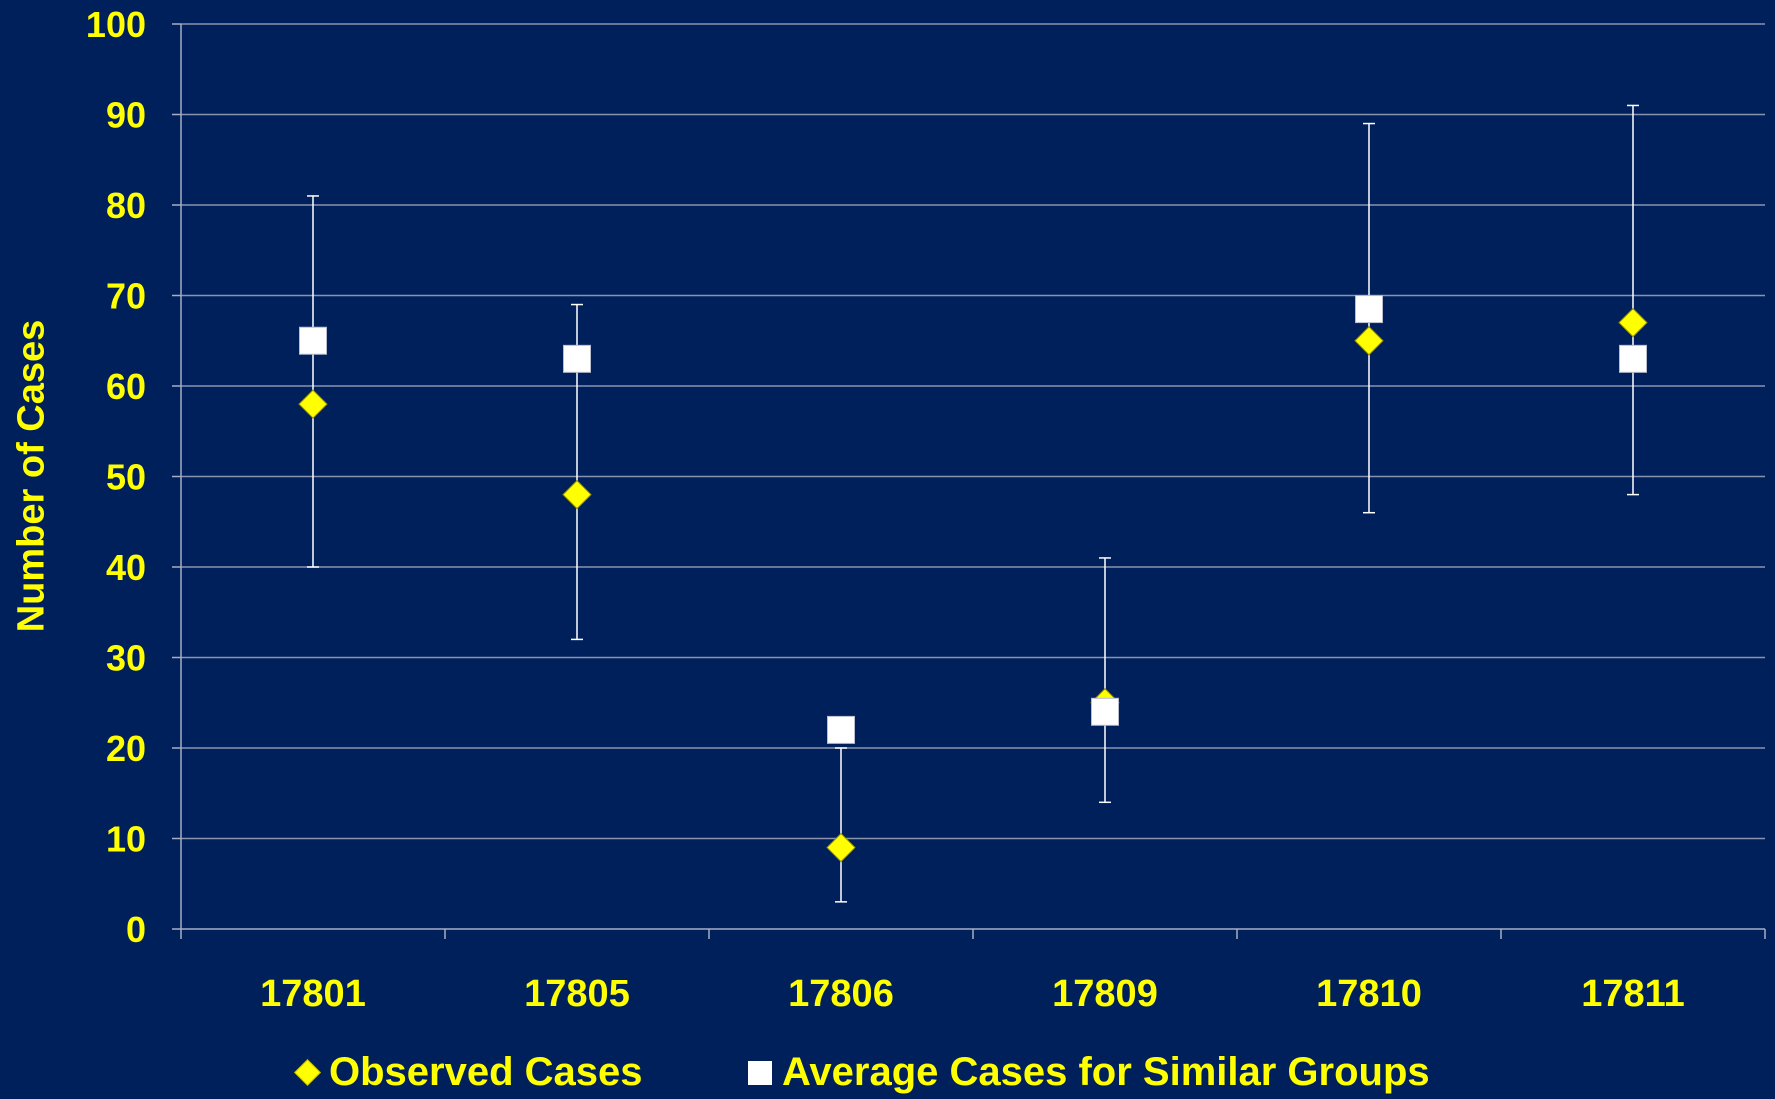 This screenshot has width=1775, height=1099. I want to click on y-axis-label: Number of Cases, so click(31, 476).